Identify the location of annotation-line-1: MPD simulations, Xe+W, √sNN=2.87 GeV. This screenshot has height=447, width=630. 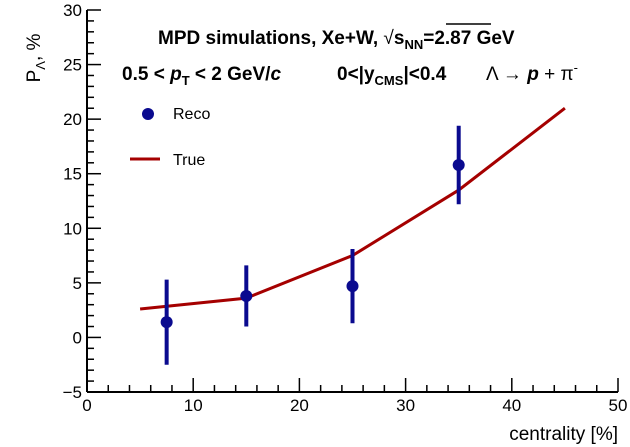
(336, 40).